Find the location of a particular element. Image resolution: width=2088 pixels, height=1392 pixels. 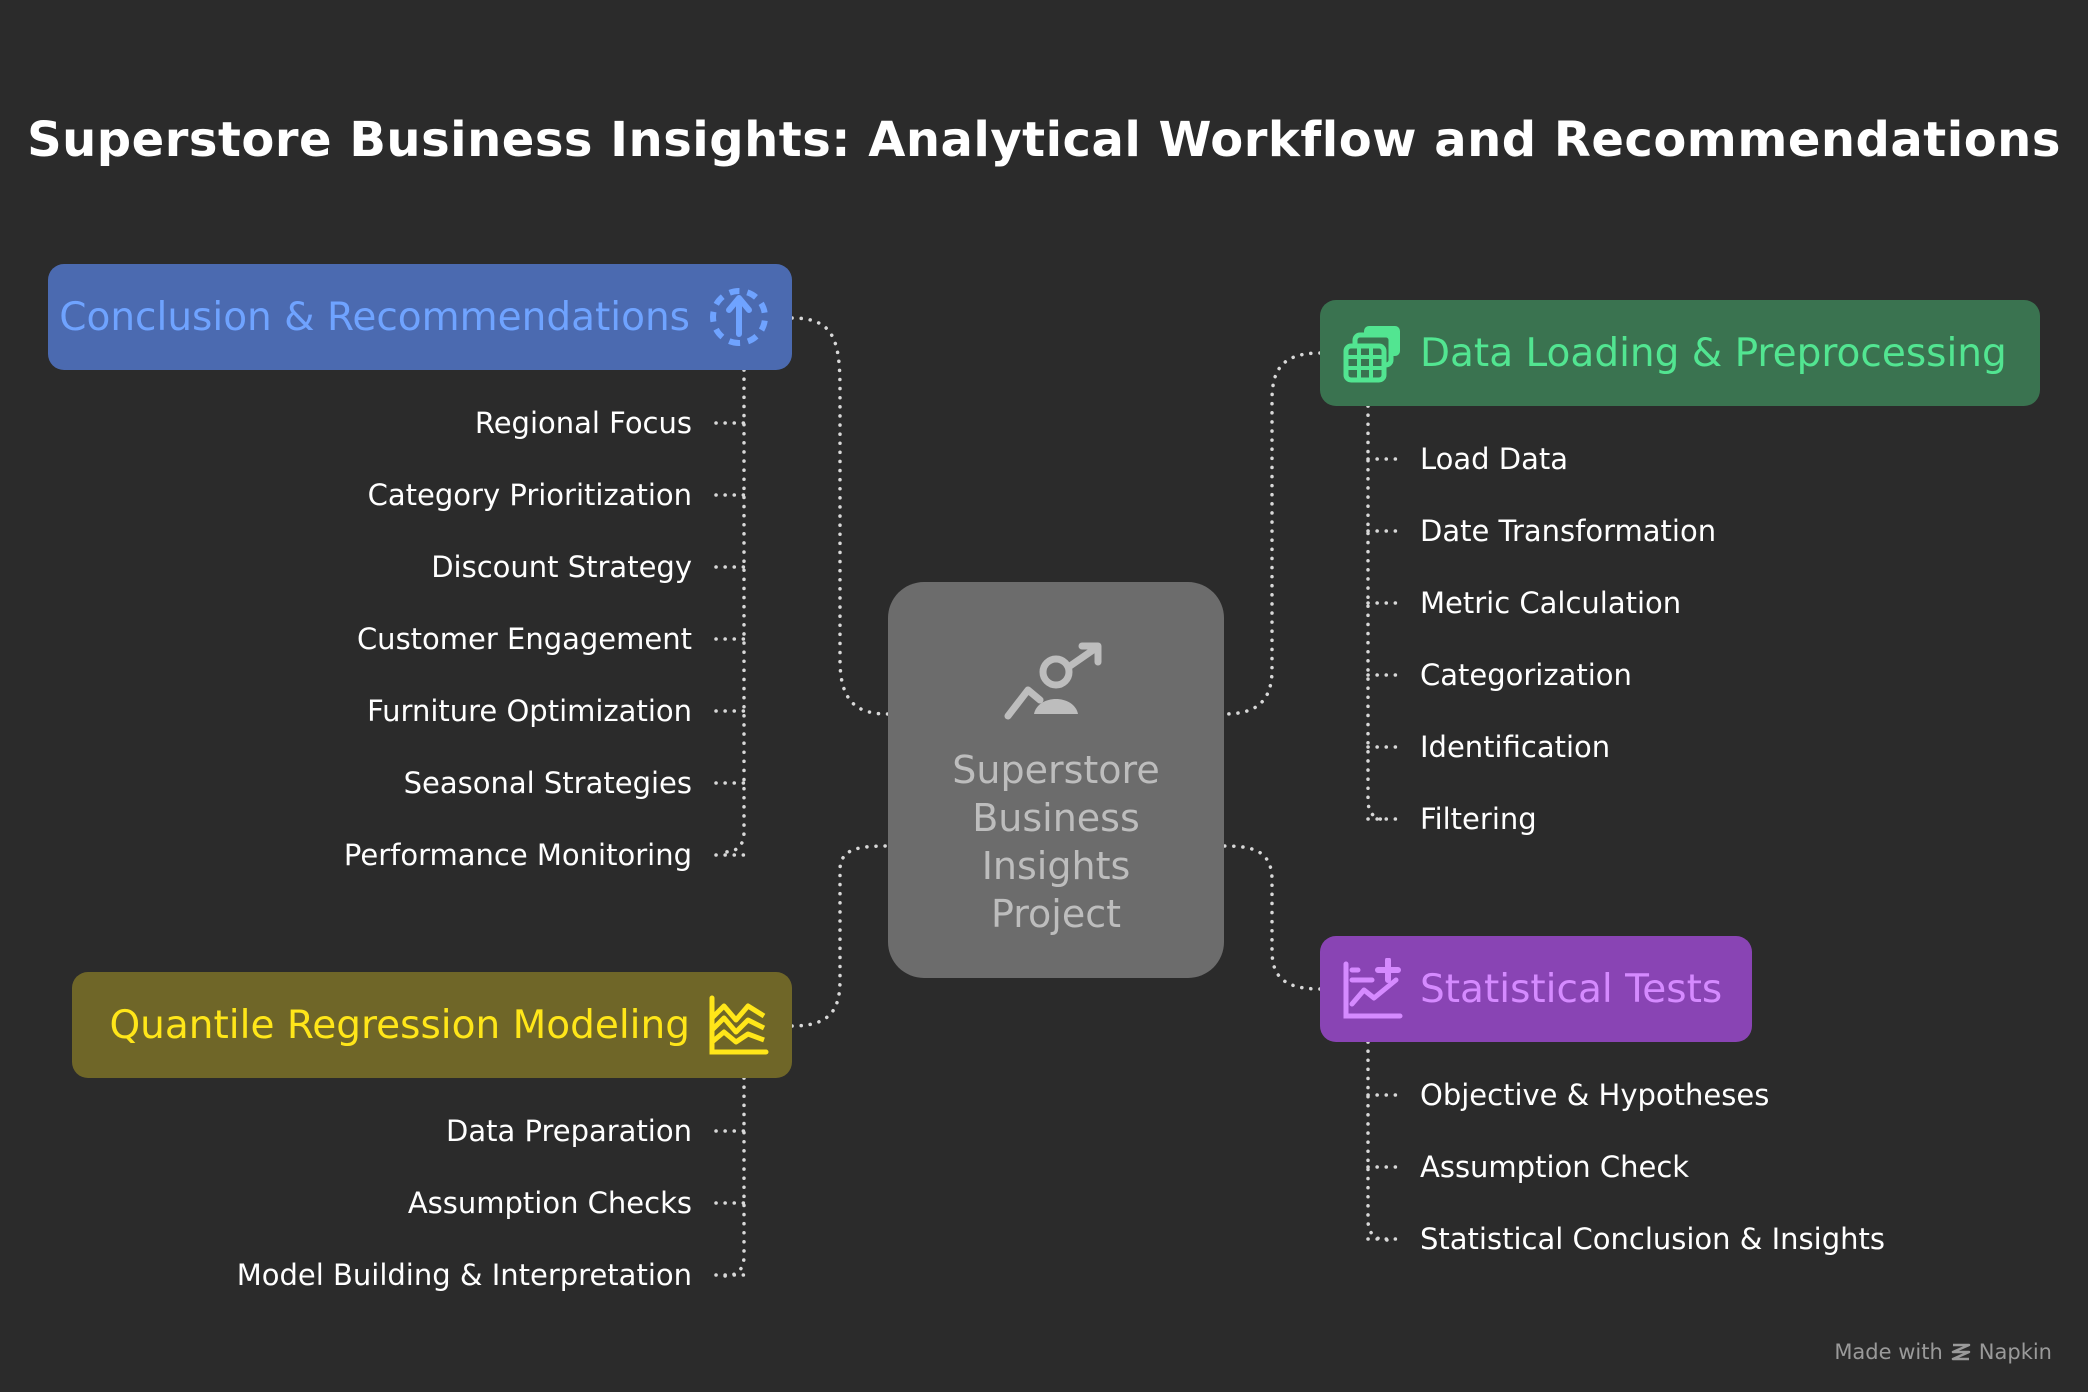

stacked-tables-icon is located at coordinates (1373, 353).